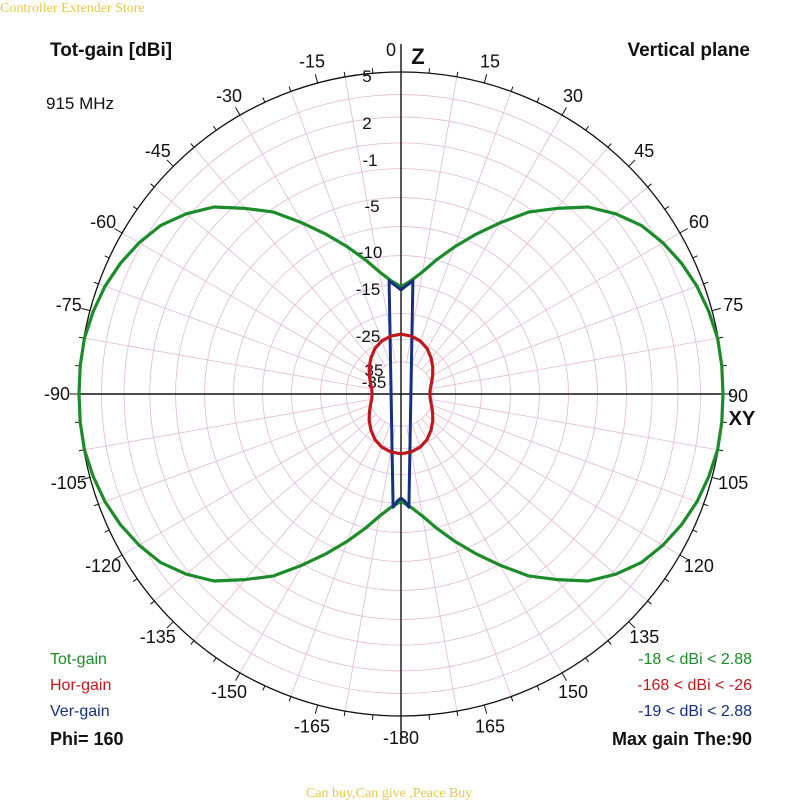 The height and width of the screenshot is (802, 800). I want to click on angle-tick-label: 120, so click(699, 566).